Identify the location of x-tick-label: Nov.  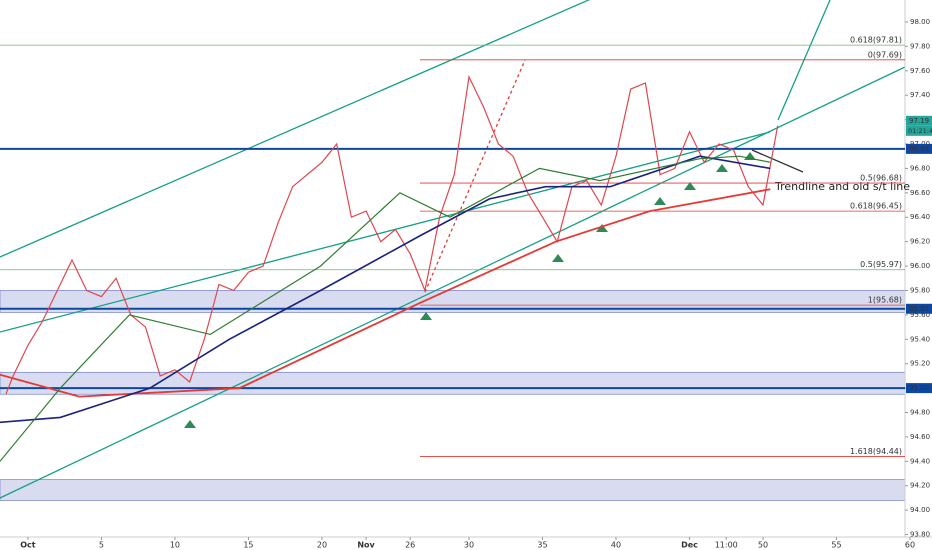
(366, 545).